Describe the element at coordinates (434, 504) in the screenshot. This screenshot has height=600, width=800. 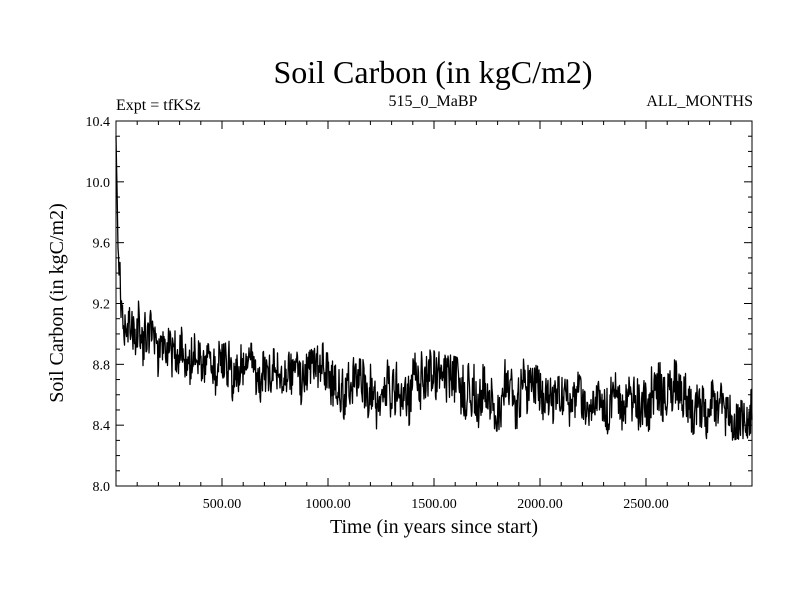
I see `x-tick-label: 1500.00` at that location.